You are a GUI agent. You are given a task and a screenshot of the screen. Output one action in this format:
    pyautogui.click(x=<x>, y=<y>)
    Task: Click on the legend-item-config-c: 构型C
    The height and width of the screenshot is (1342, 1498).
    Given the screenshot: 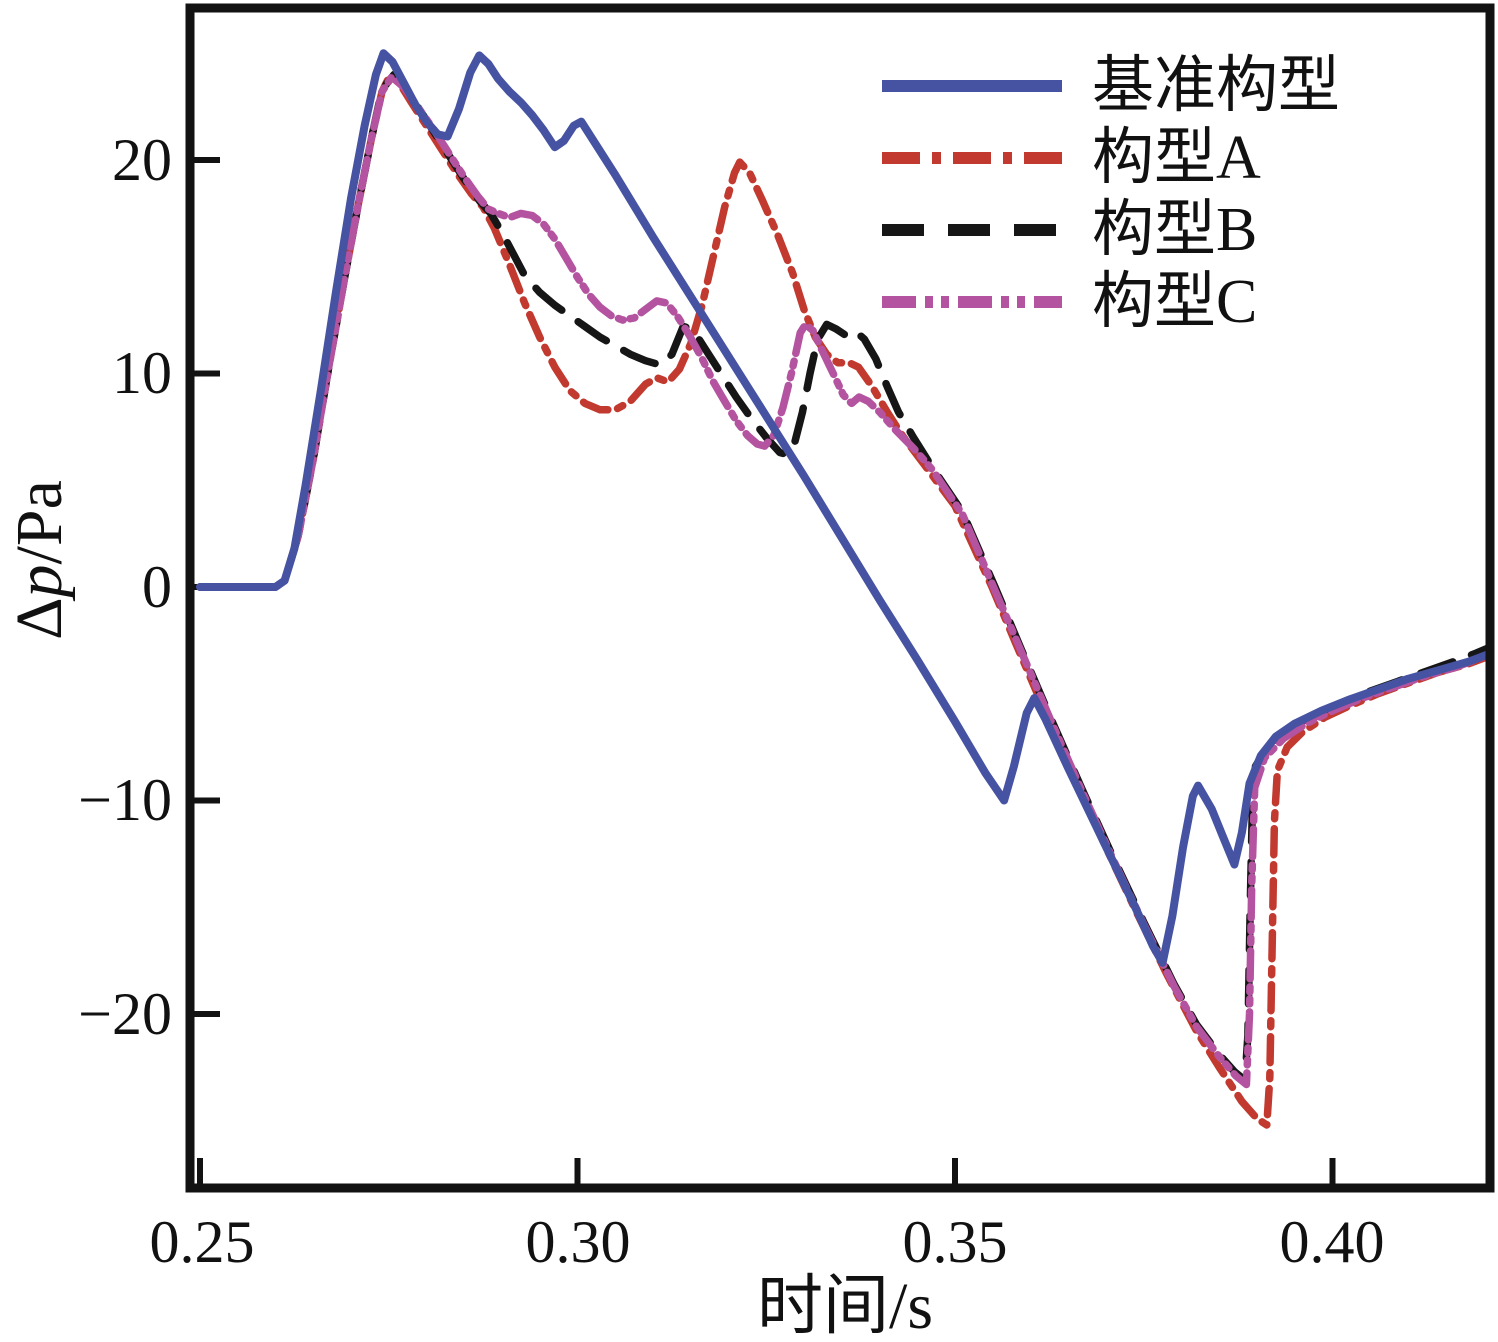 What is the action you would take?
    pyautogui.click(x=1109, y=302)
    